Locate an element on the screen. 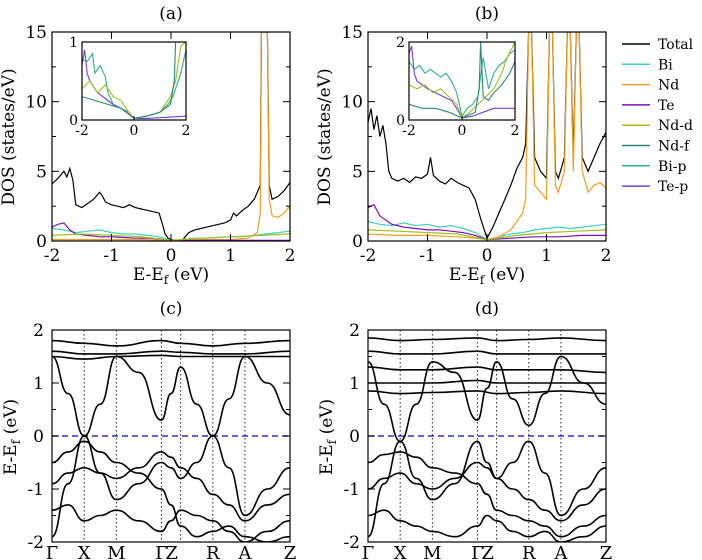 The width and height of the screenshot is (702, 560). inset-background is located at coordinates (134, 81).